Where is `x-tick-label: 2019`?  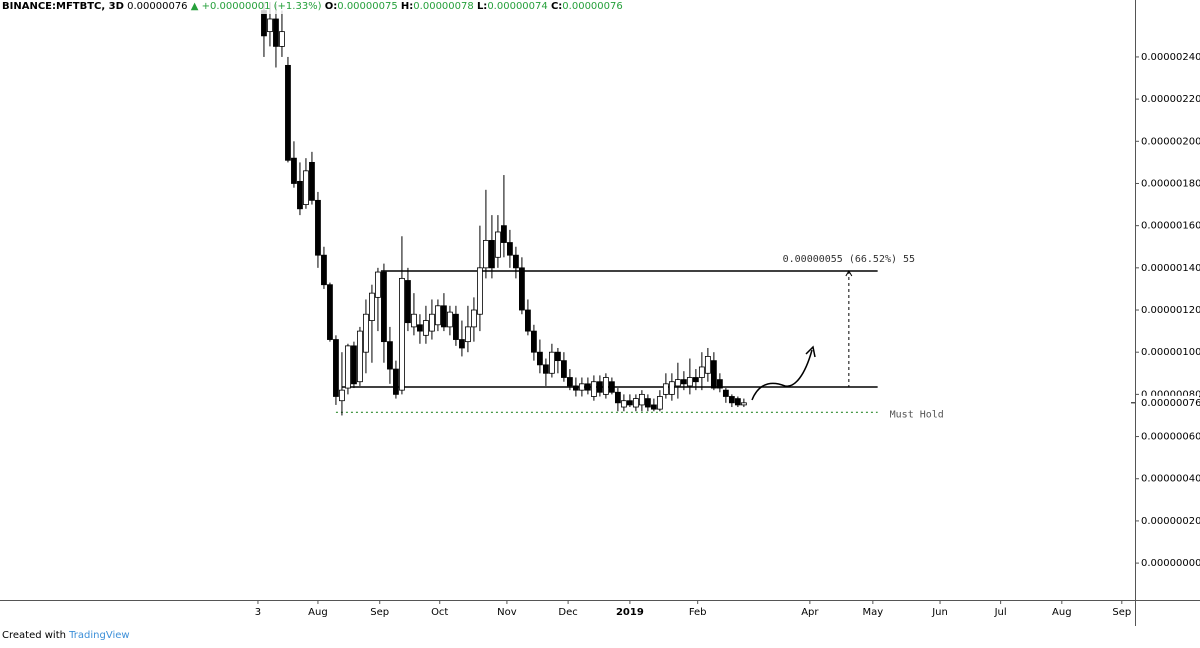 x-tick-label: 2019 is located at coordinates (630, 612).